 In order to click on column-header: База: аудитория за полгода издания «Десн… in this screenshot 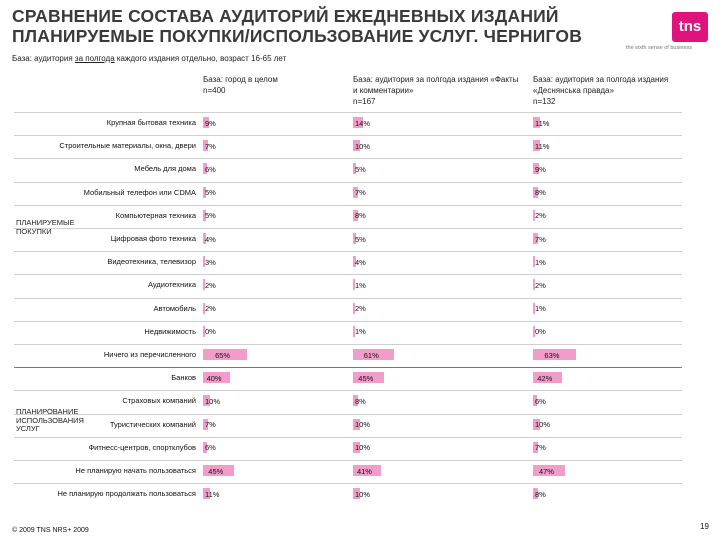, I will do `click(618, 90)`.